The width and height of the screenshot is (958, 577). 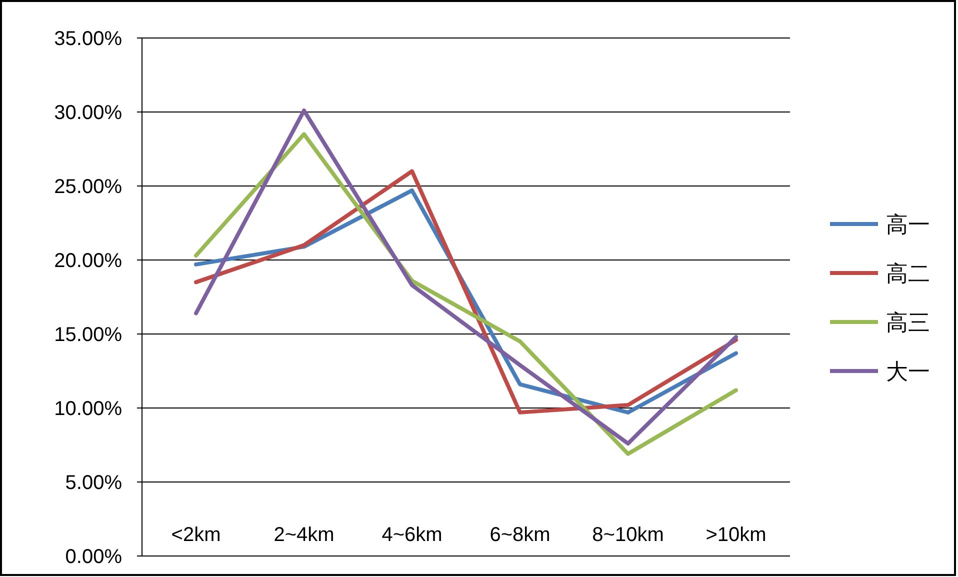 What do you see at coordinates (88, 113) in the screenshot?
I see `y-tick-label: 30.00%` at bounding box center [88, 113].